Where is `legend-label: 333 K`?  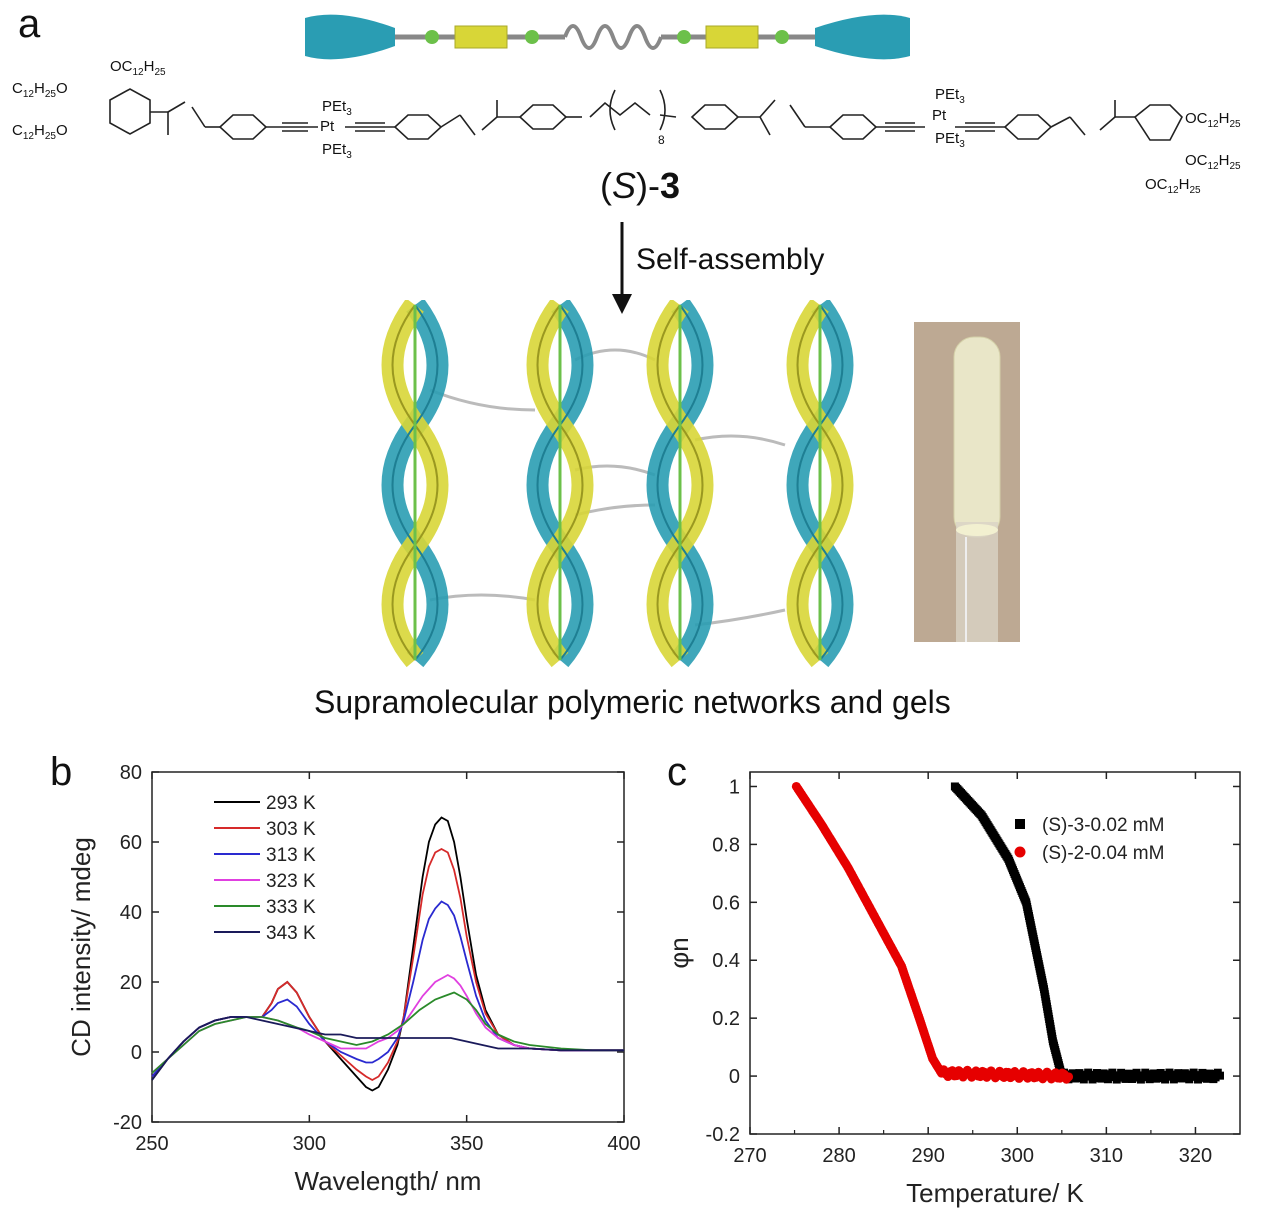 legend-label: 333 K is located at coordinates (291, 907).